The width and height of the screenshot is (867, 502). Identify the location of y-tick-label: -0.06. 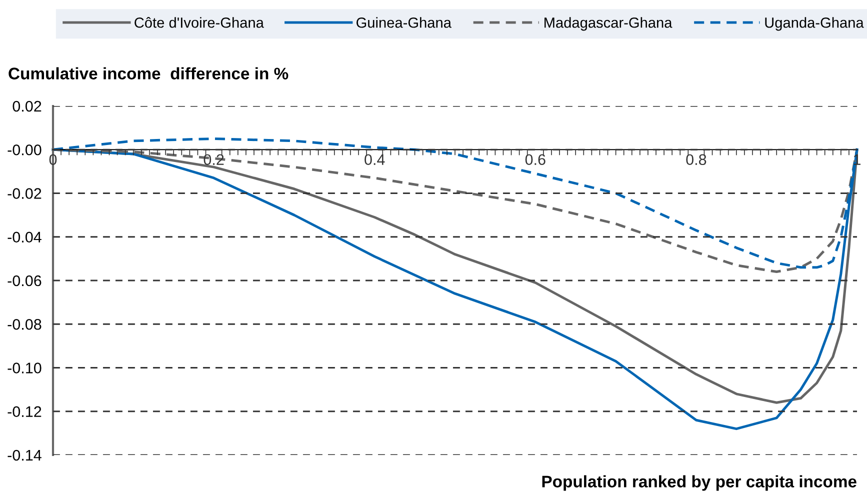
(25, 280).